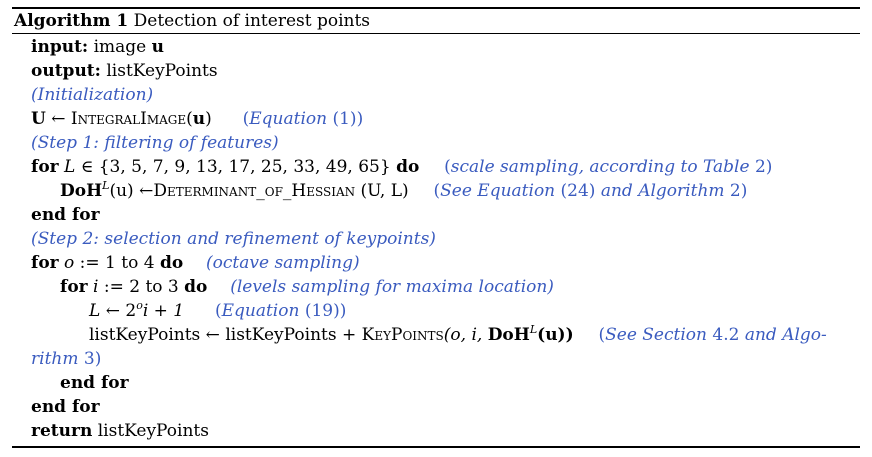 This screenshot has width=872, height=457. I want to click on keypoints-assign: listKeyPoints ← listKeyPoints +, so click(223, 335).